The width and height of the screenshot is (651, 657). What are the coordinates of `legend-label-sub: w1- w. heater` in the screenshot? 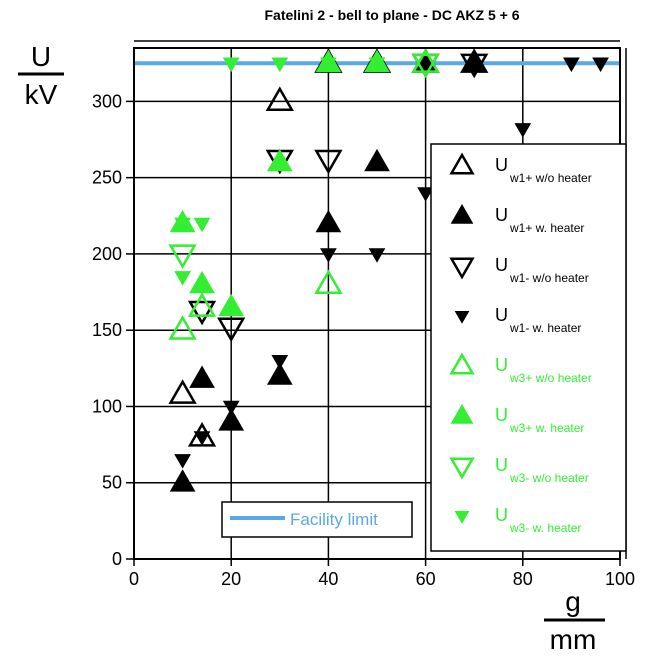 It's located at (545, 328).